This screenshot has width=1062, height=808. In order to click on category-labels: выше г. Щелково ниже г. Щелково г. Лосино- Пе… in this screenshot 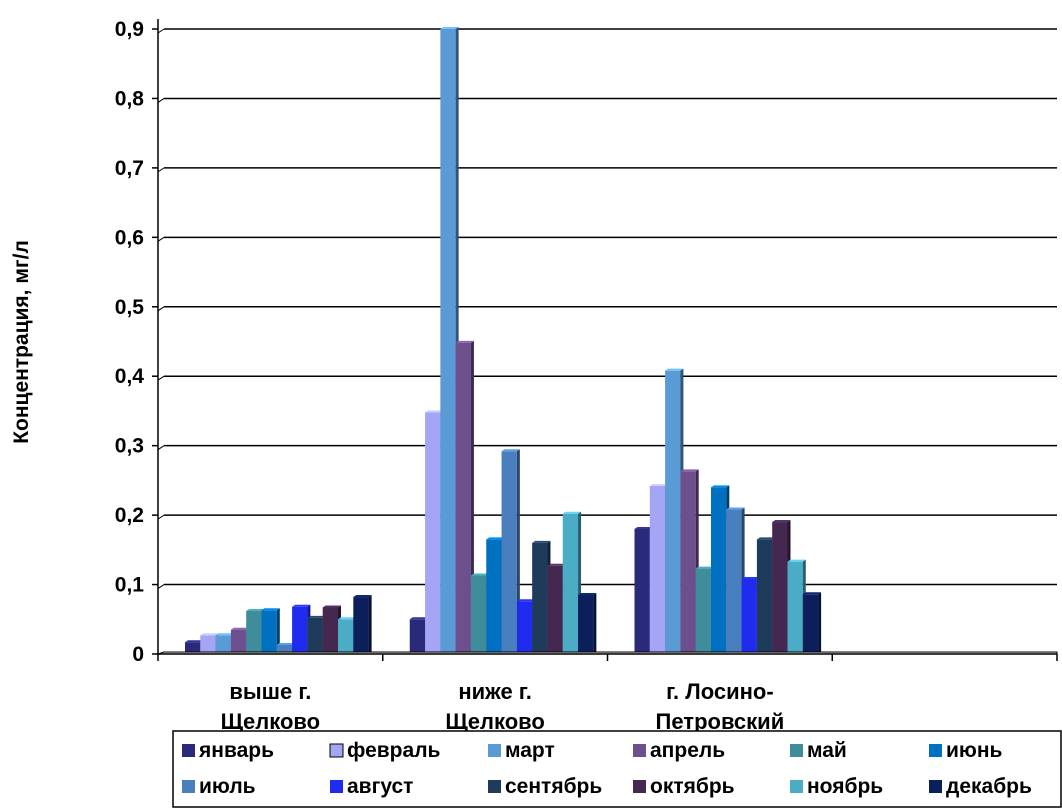, I will do `click(503, 706)`.